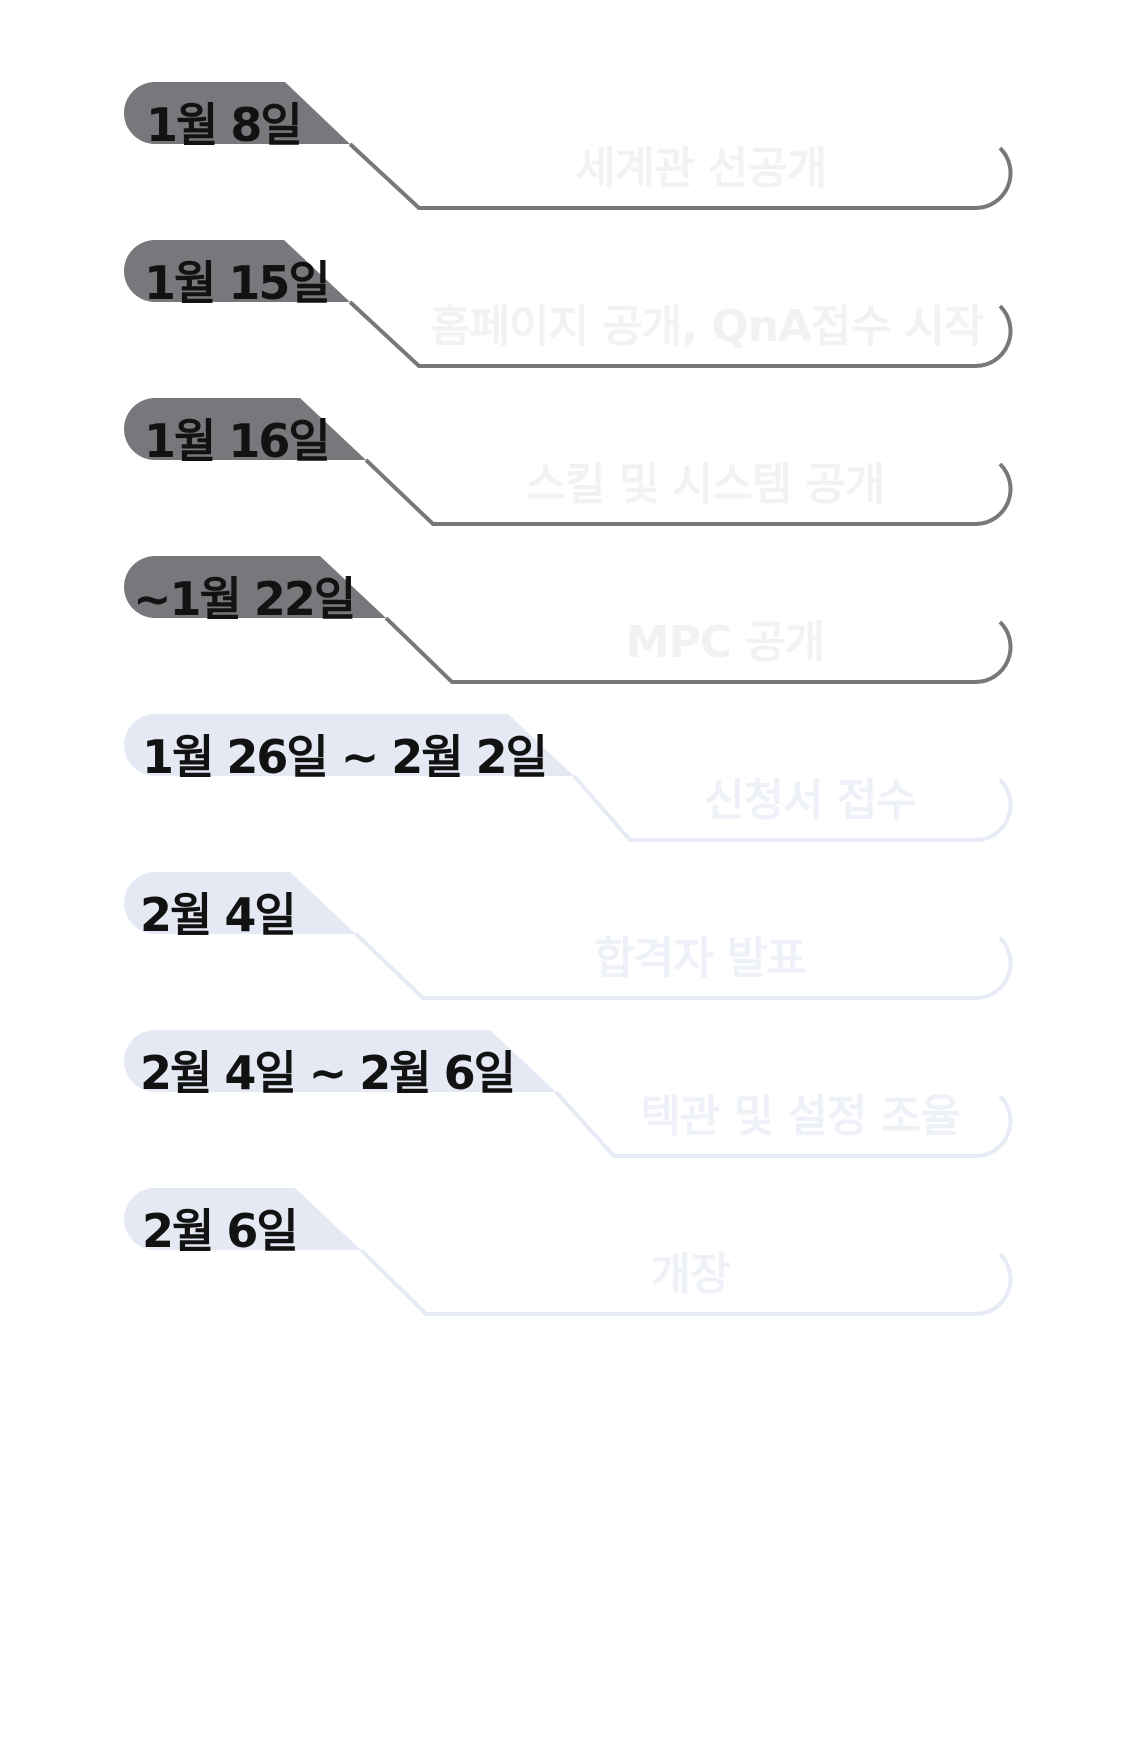  I want to click on schedule-item: 1월 16일 스킬 및 시스템 공개, so click(560, 471).